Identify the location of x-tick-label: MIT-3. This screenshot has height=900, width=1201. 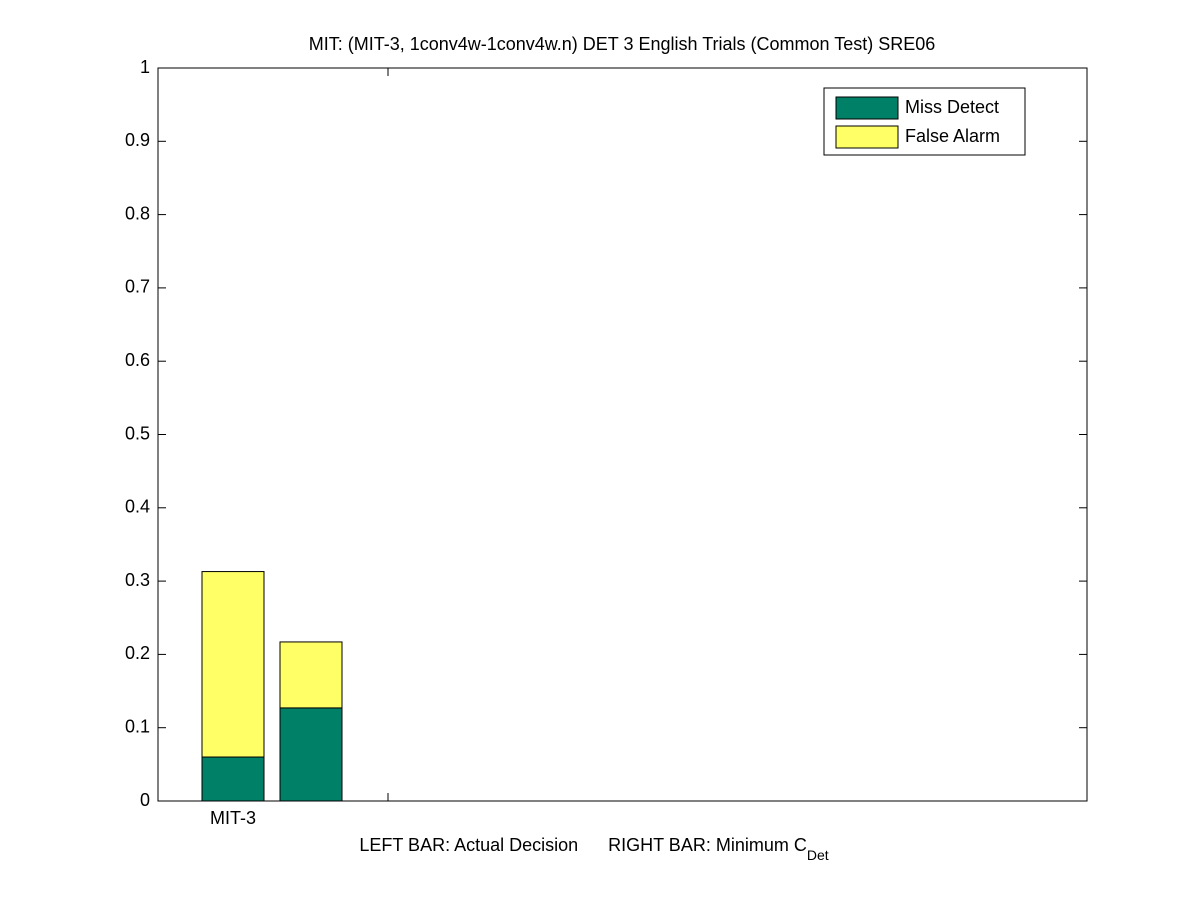
(233, 818).